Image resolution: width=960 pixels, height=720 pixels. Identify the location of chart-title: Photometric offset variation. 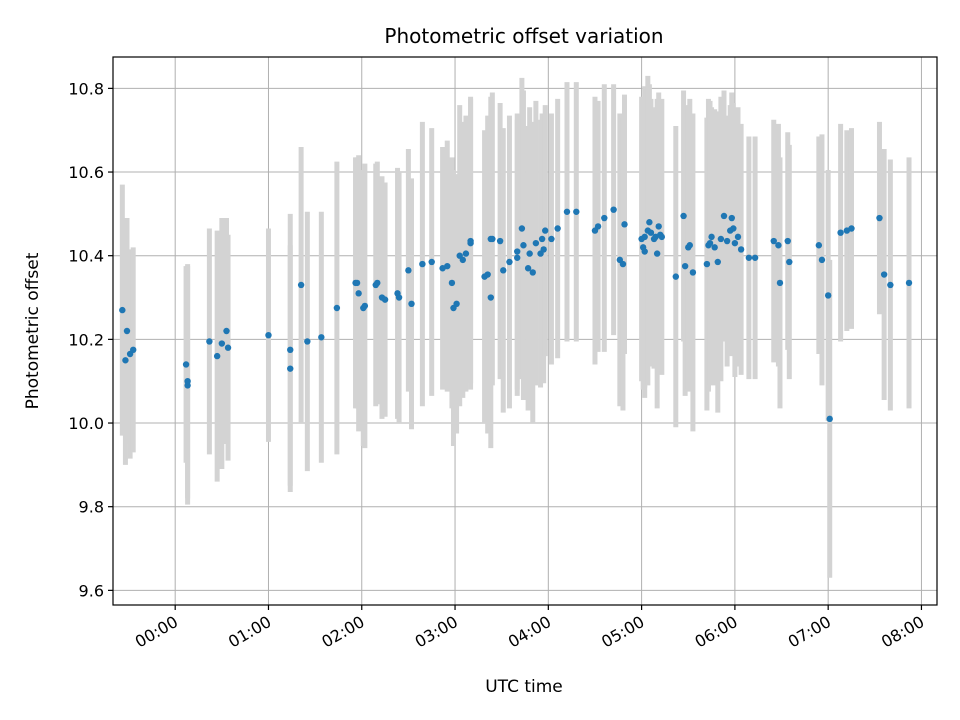
(523, 36).